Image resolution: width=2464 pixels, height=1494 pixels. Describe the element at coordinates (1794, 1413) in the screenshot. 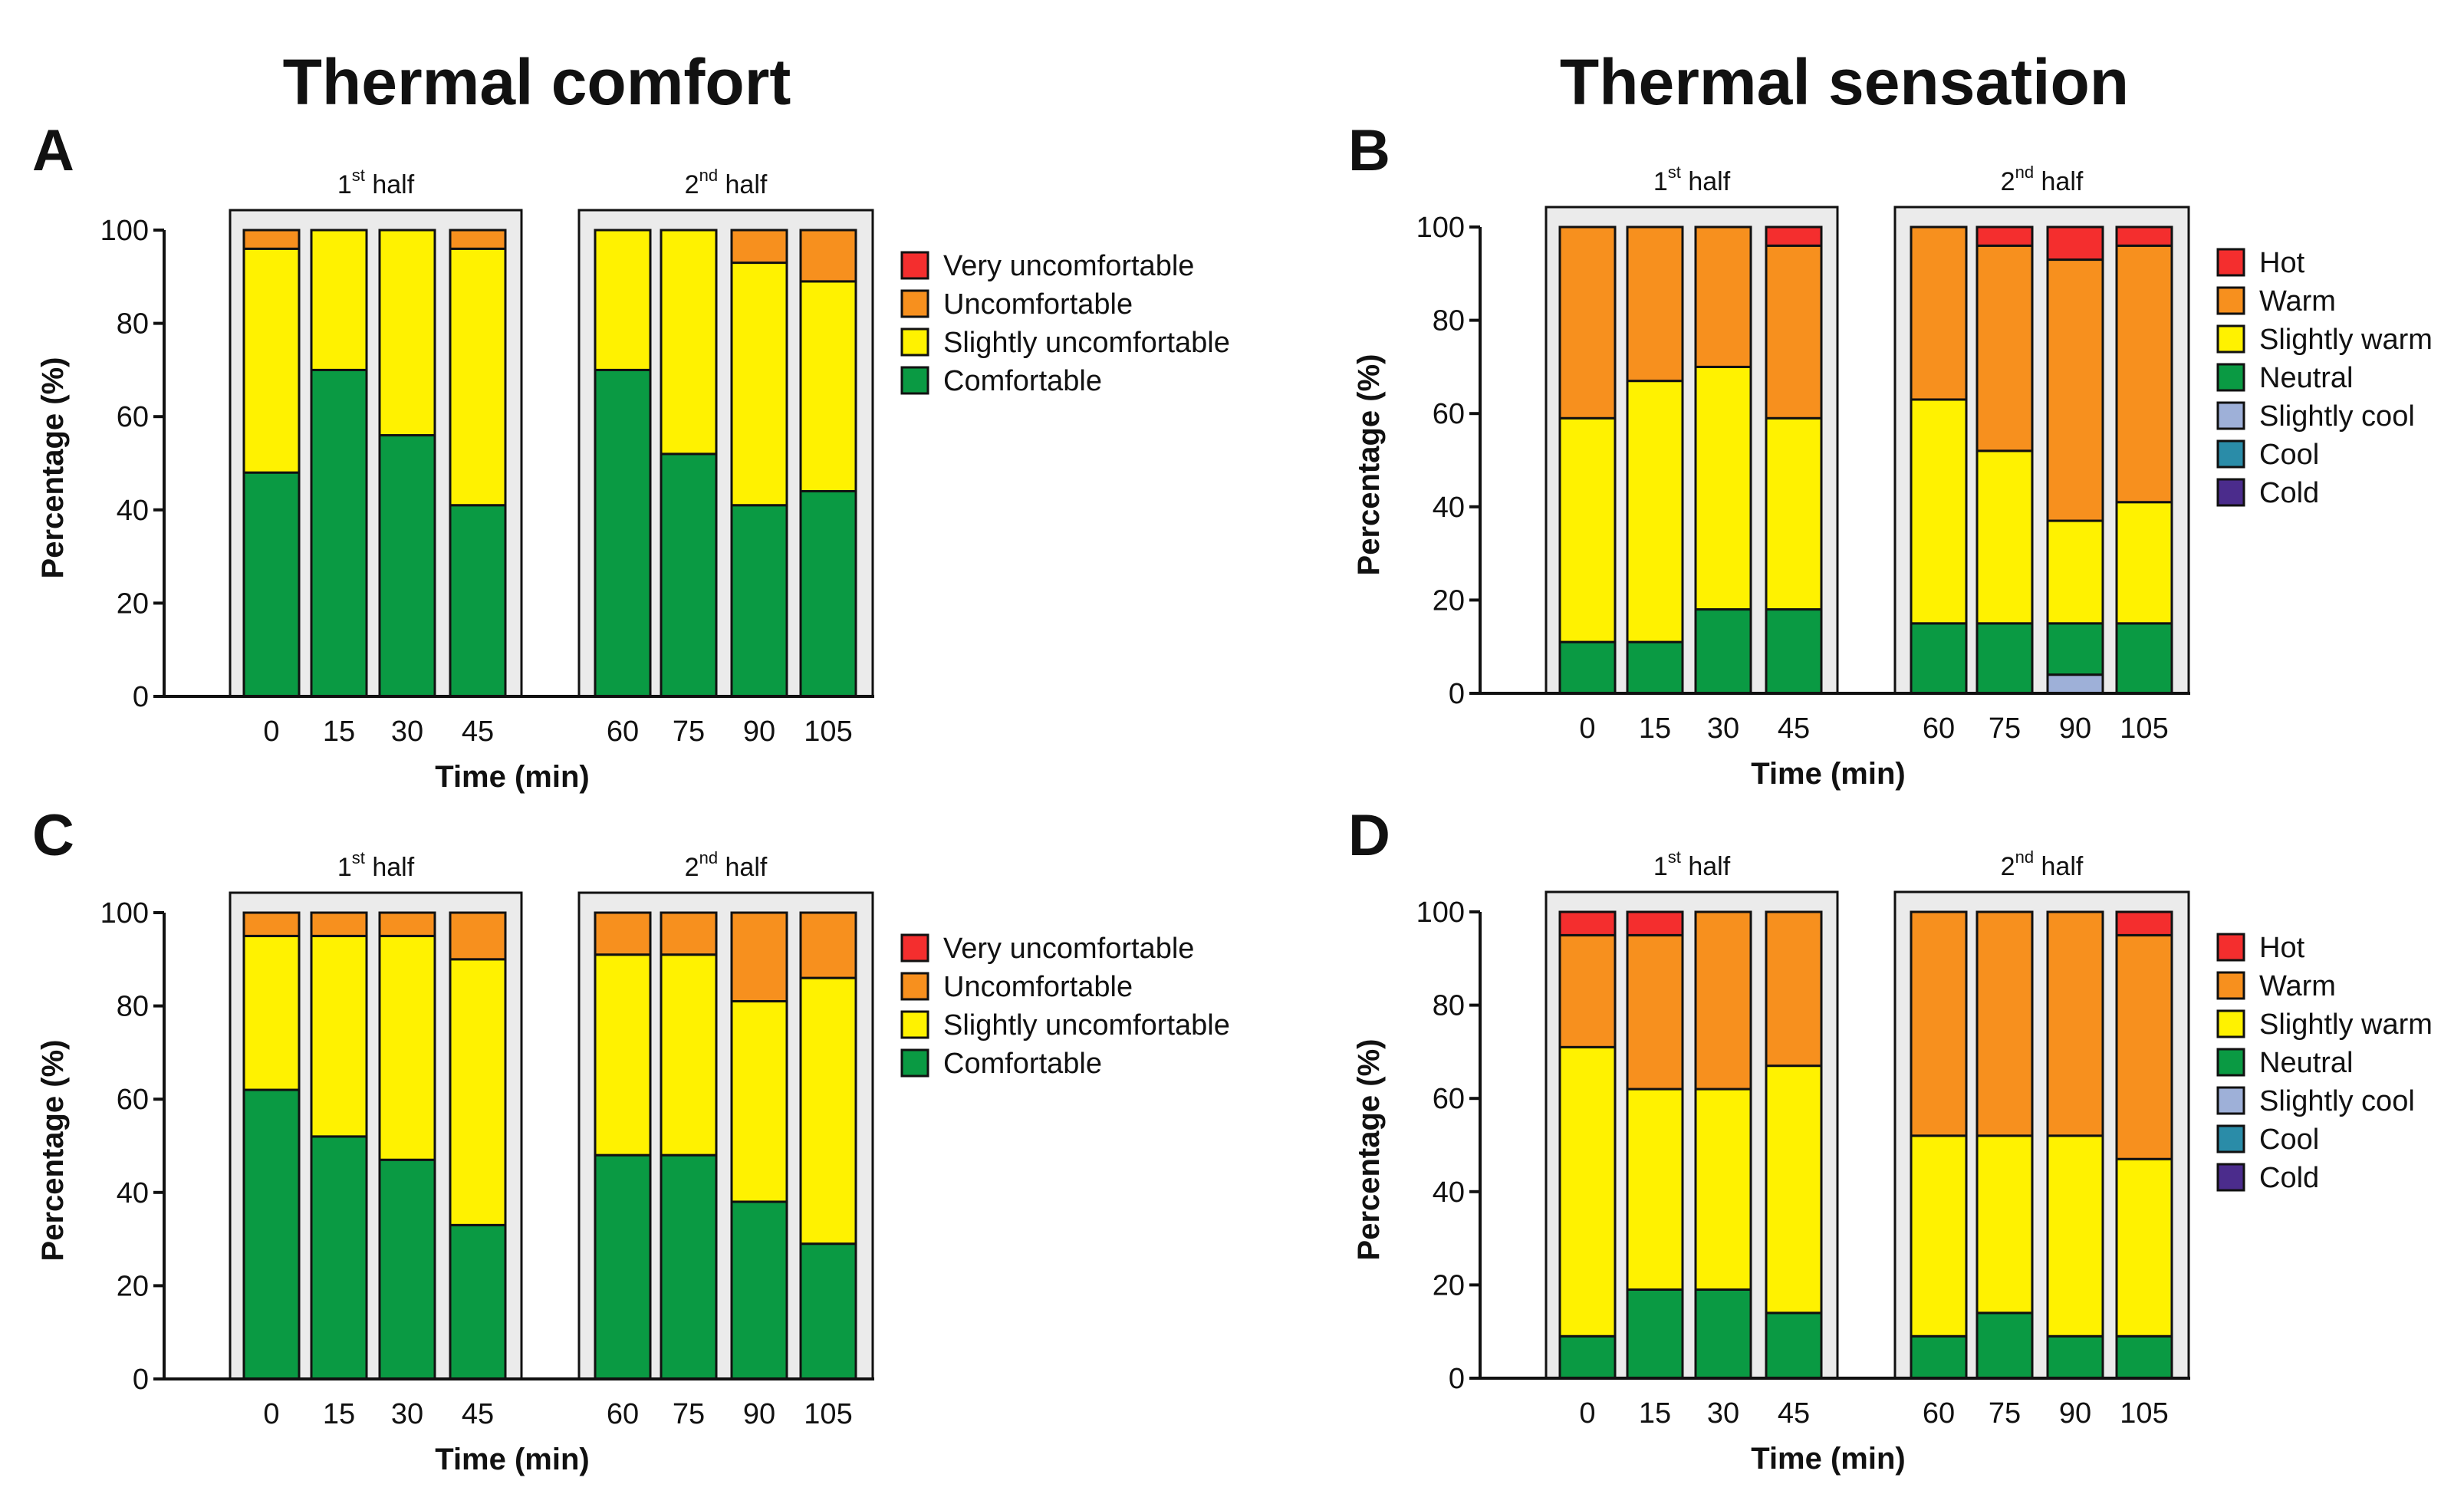

I see `x-tick-label: 45` at that location.